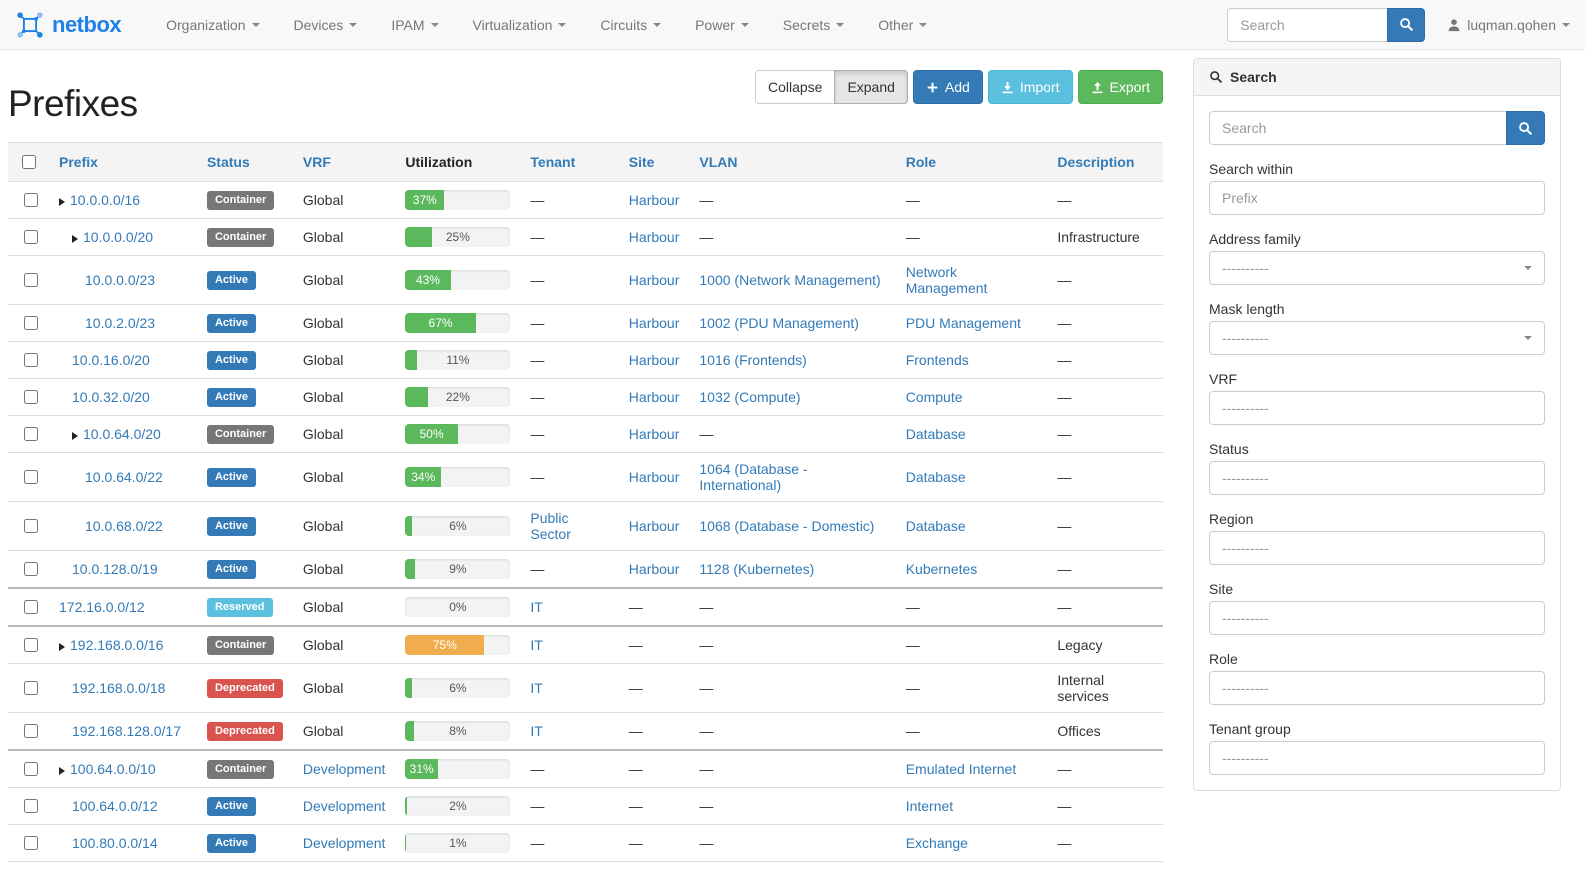 The image size is (1585, 872). I want to click on nav-item-virtualization: Virtualization, so click(520, 25).